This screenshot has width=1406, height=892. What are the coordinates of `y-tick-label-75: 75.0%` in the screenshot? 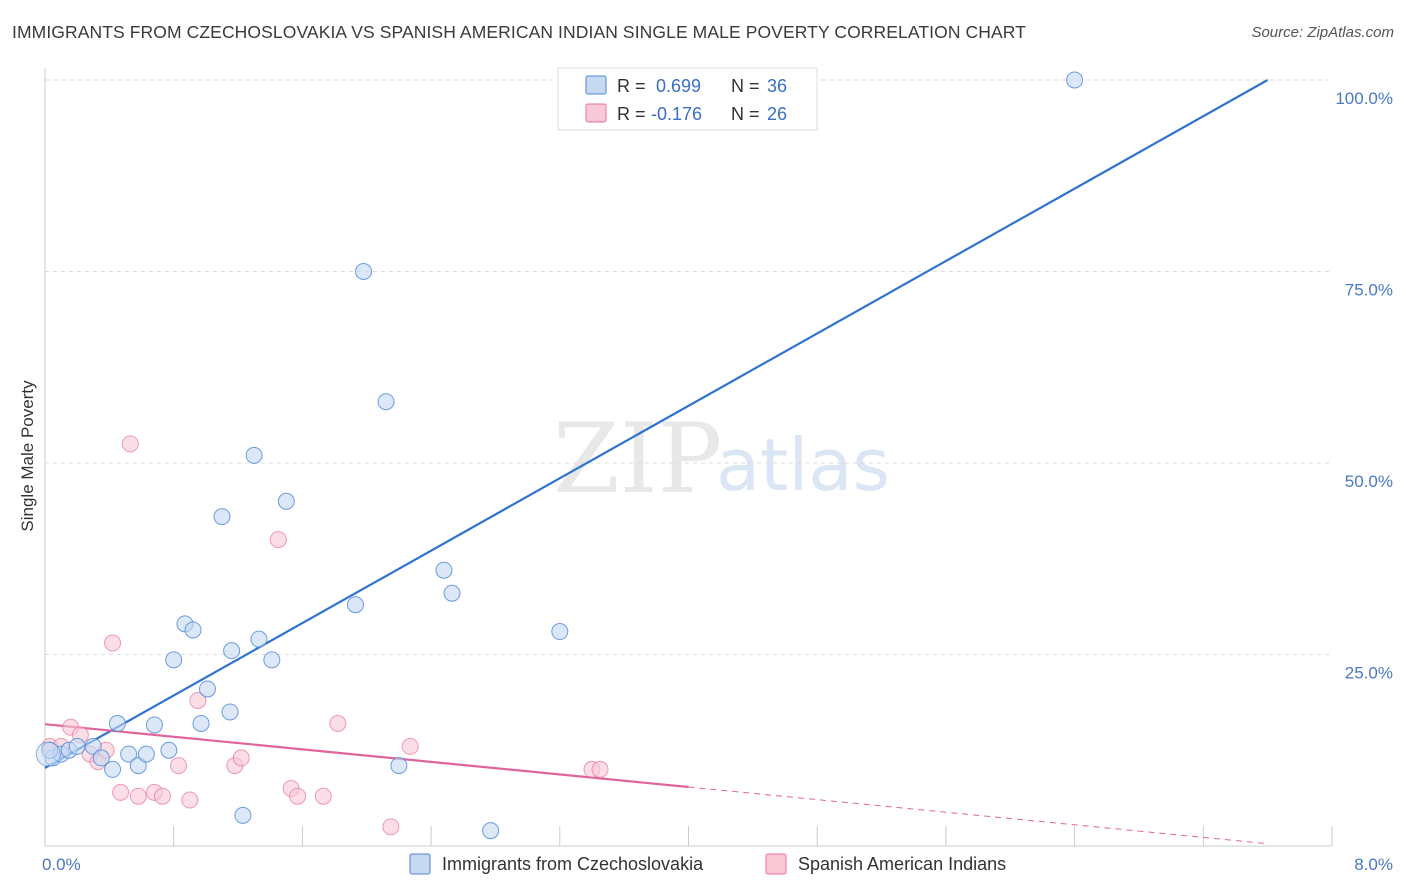 It's located at (1369, 290).